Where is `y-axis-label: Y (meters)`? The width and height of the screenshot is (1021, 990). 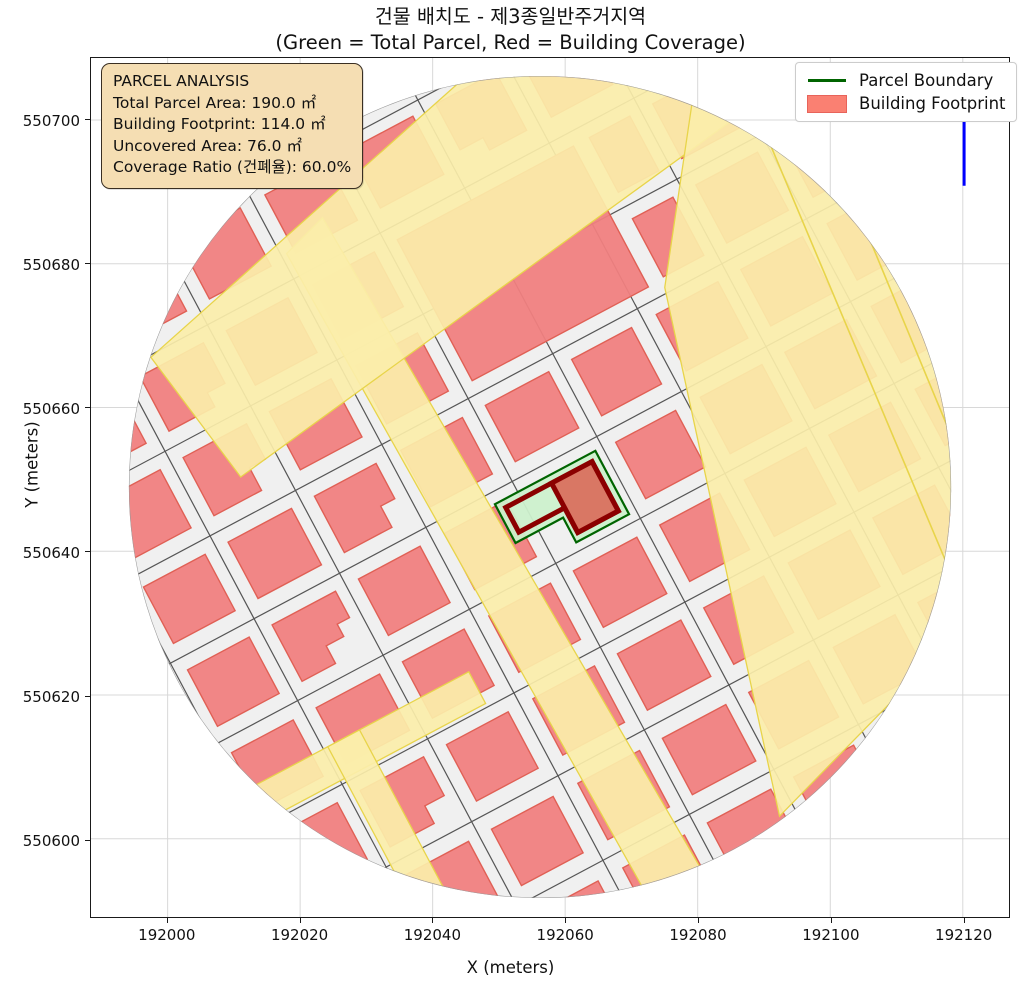
y-axis-label: Y (meters) is located at coordinates (32, 464).